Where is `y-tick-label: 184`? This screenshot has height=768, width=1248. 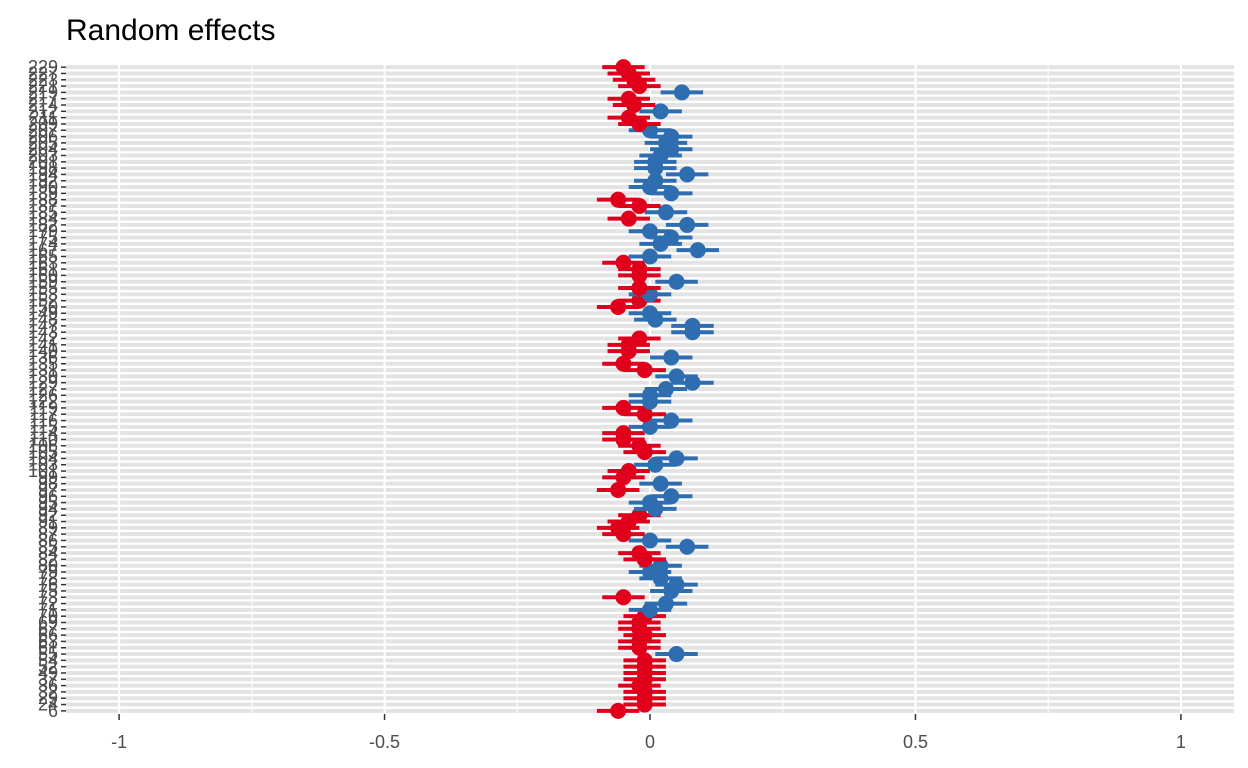 y-tick-label: 184 is located at coordinates (43, 219).